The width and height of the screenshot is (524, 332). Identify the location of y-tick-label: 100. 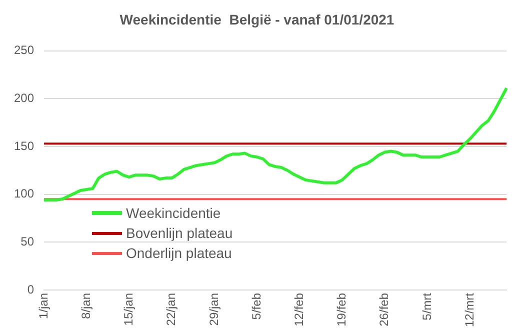
(24, 193).